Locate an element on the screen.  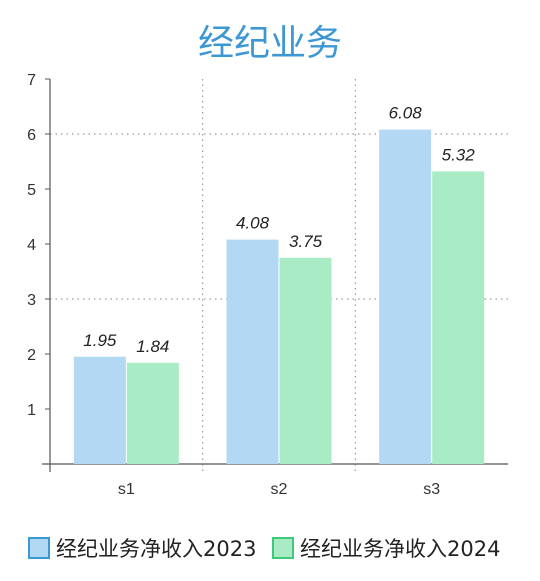
chart-title: 经纪业务 is located at coordinates (269, 43).